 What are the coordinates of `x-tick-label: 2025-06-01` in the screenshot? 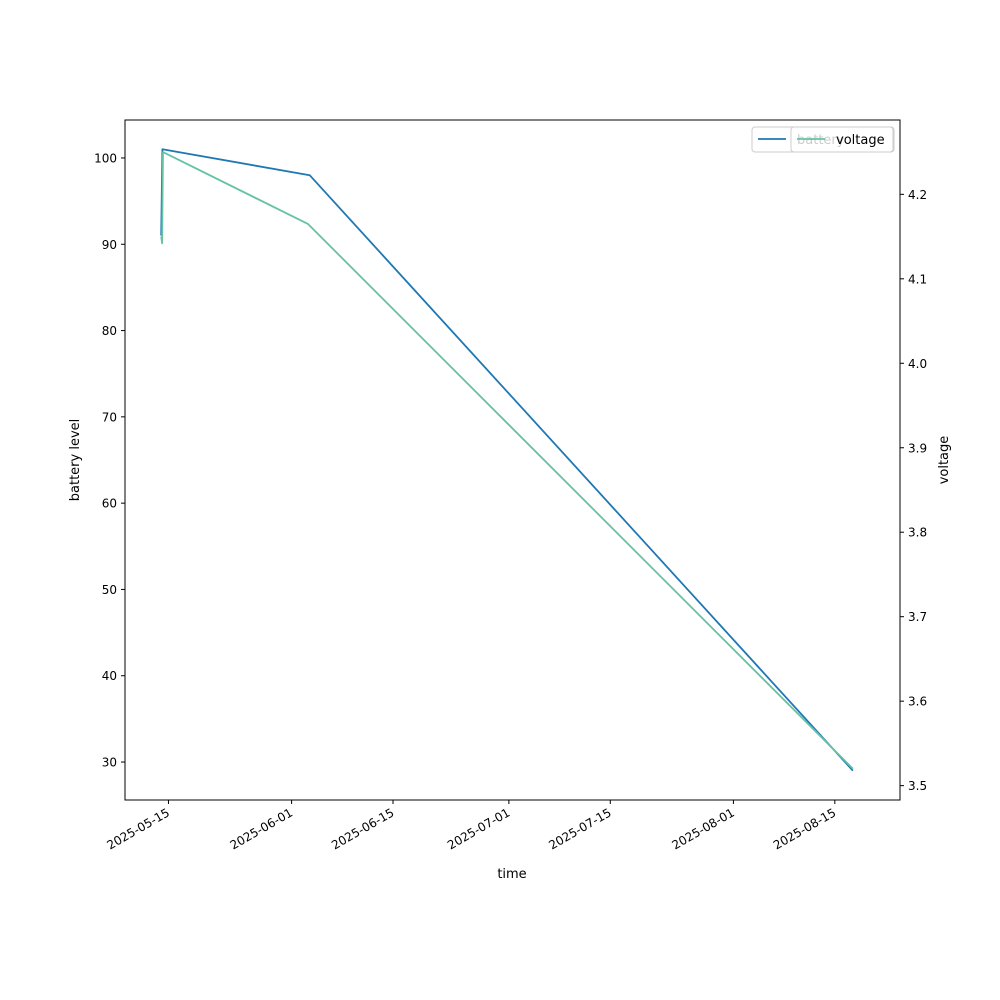 It's located at (261, 828).